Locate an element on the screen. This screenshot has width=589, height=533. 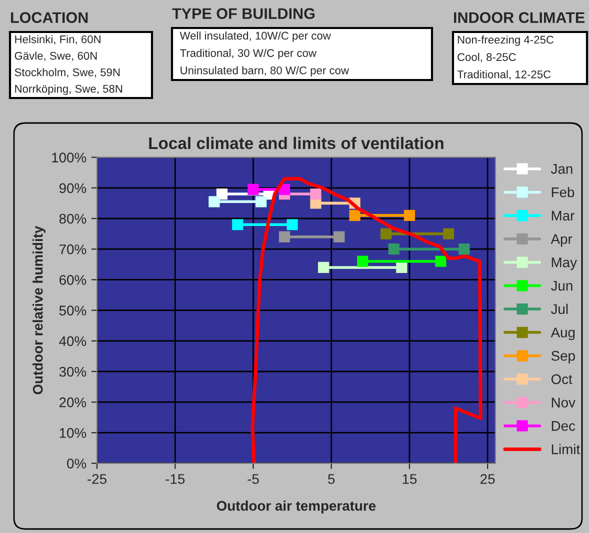
x-tick-label: -5 is located at coordinates (253, 479).